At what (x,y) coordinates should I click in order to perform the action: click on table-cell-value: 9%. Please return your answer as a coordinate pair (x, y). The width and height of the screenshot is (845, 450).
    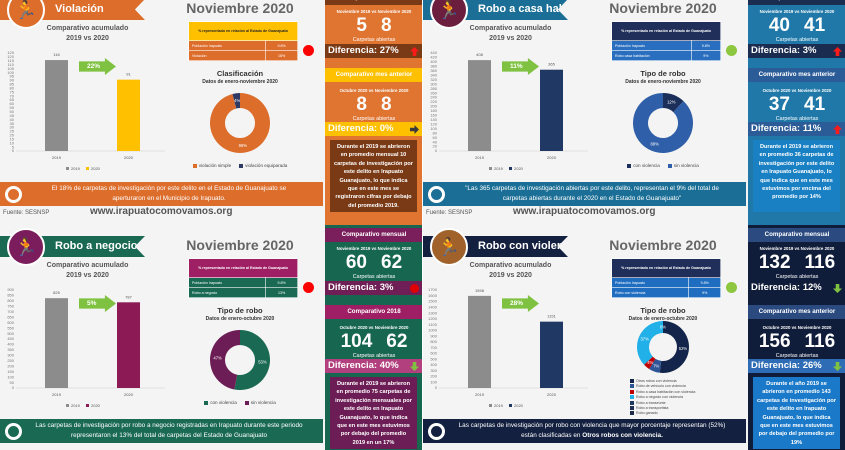
    Looking at the image, I should click on (706, 55).